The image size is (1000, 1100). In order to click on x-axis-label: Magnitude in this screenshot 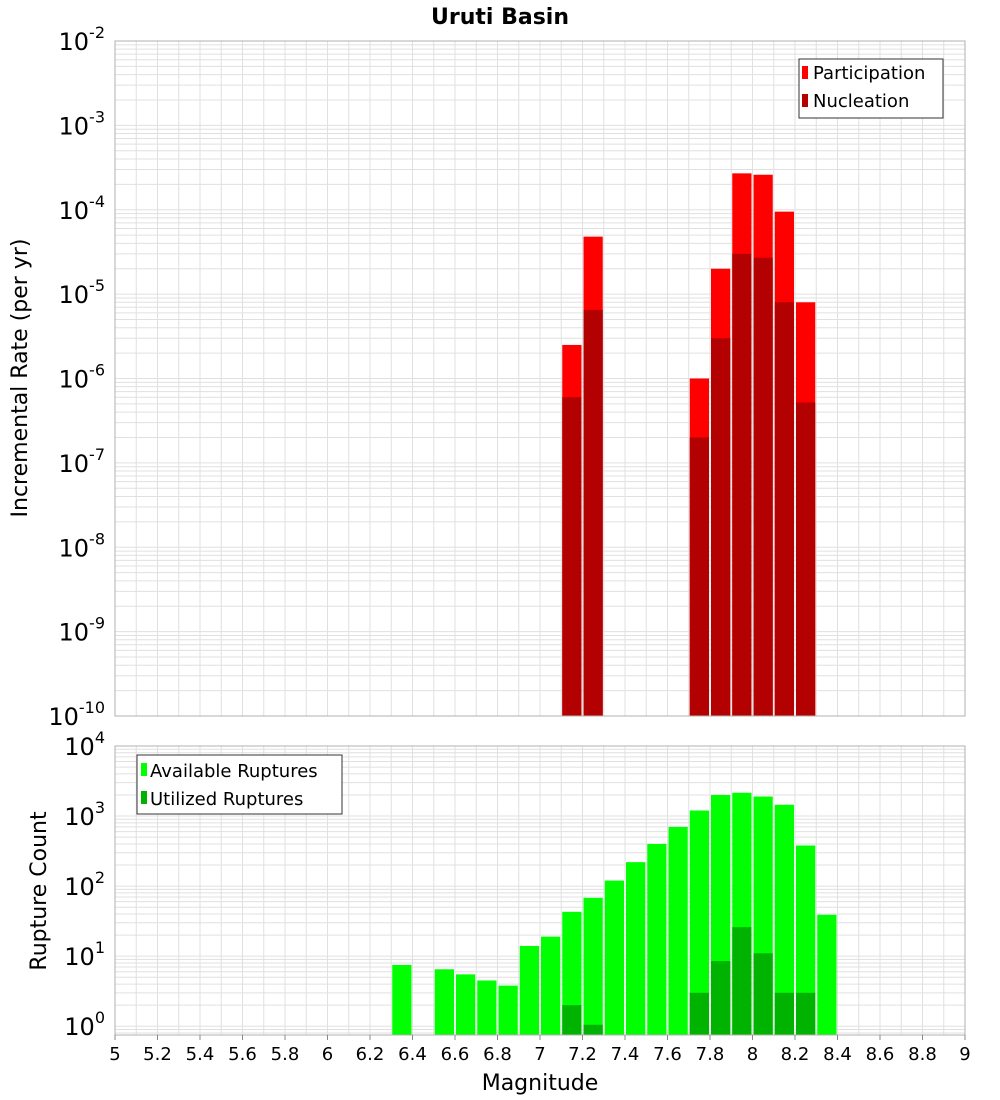, I will do `click(540, 1083)`.